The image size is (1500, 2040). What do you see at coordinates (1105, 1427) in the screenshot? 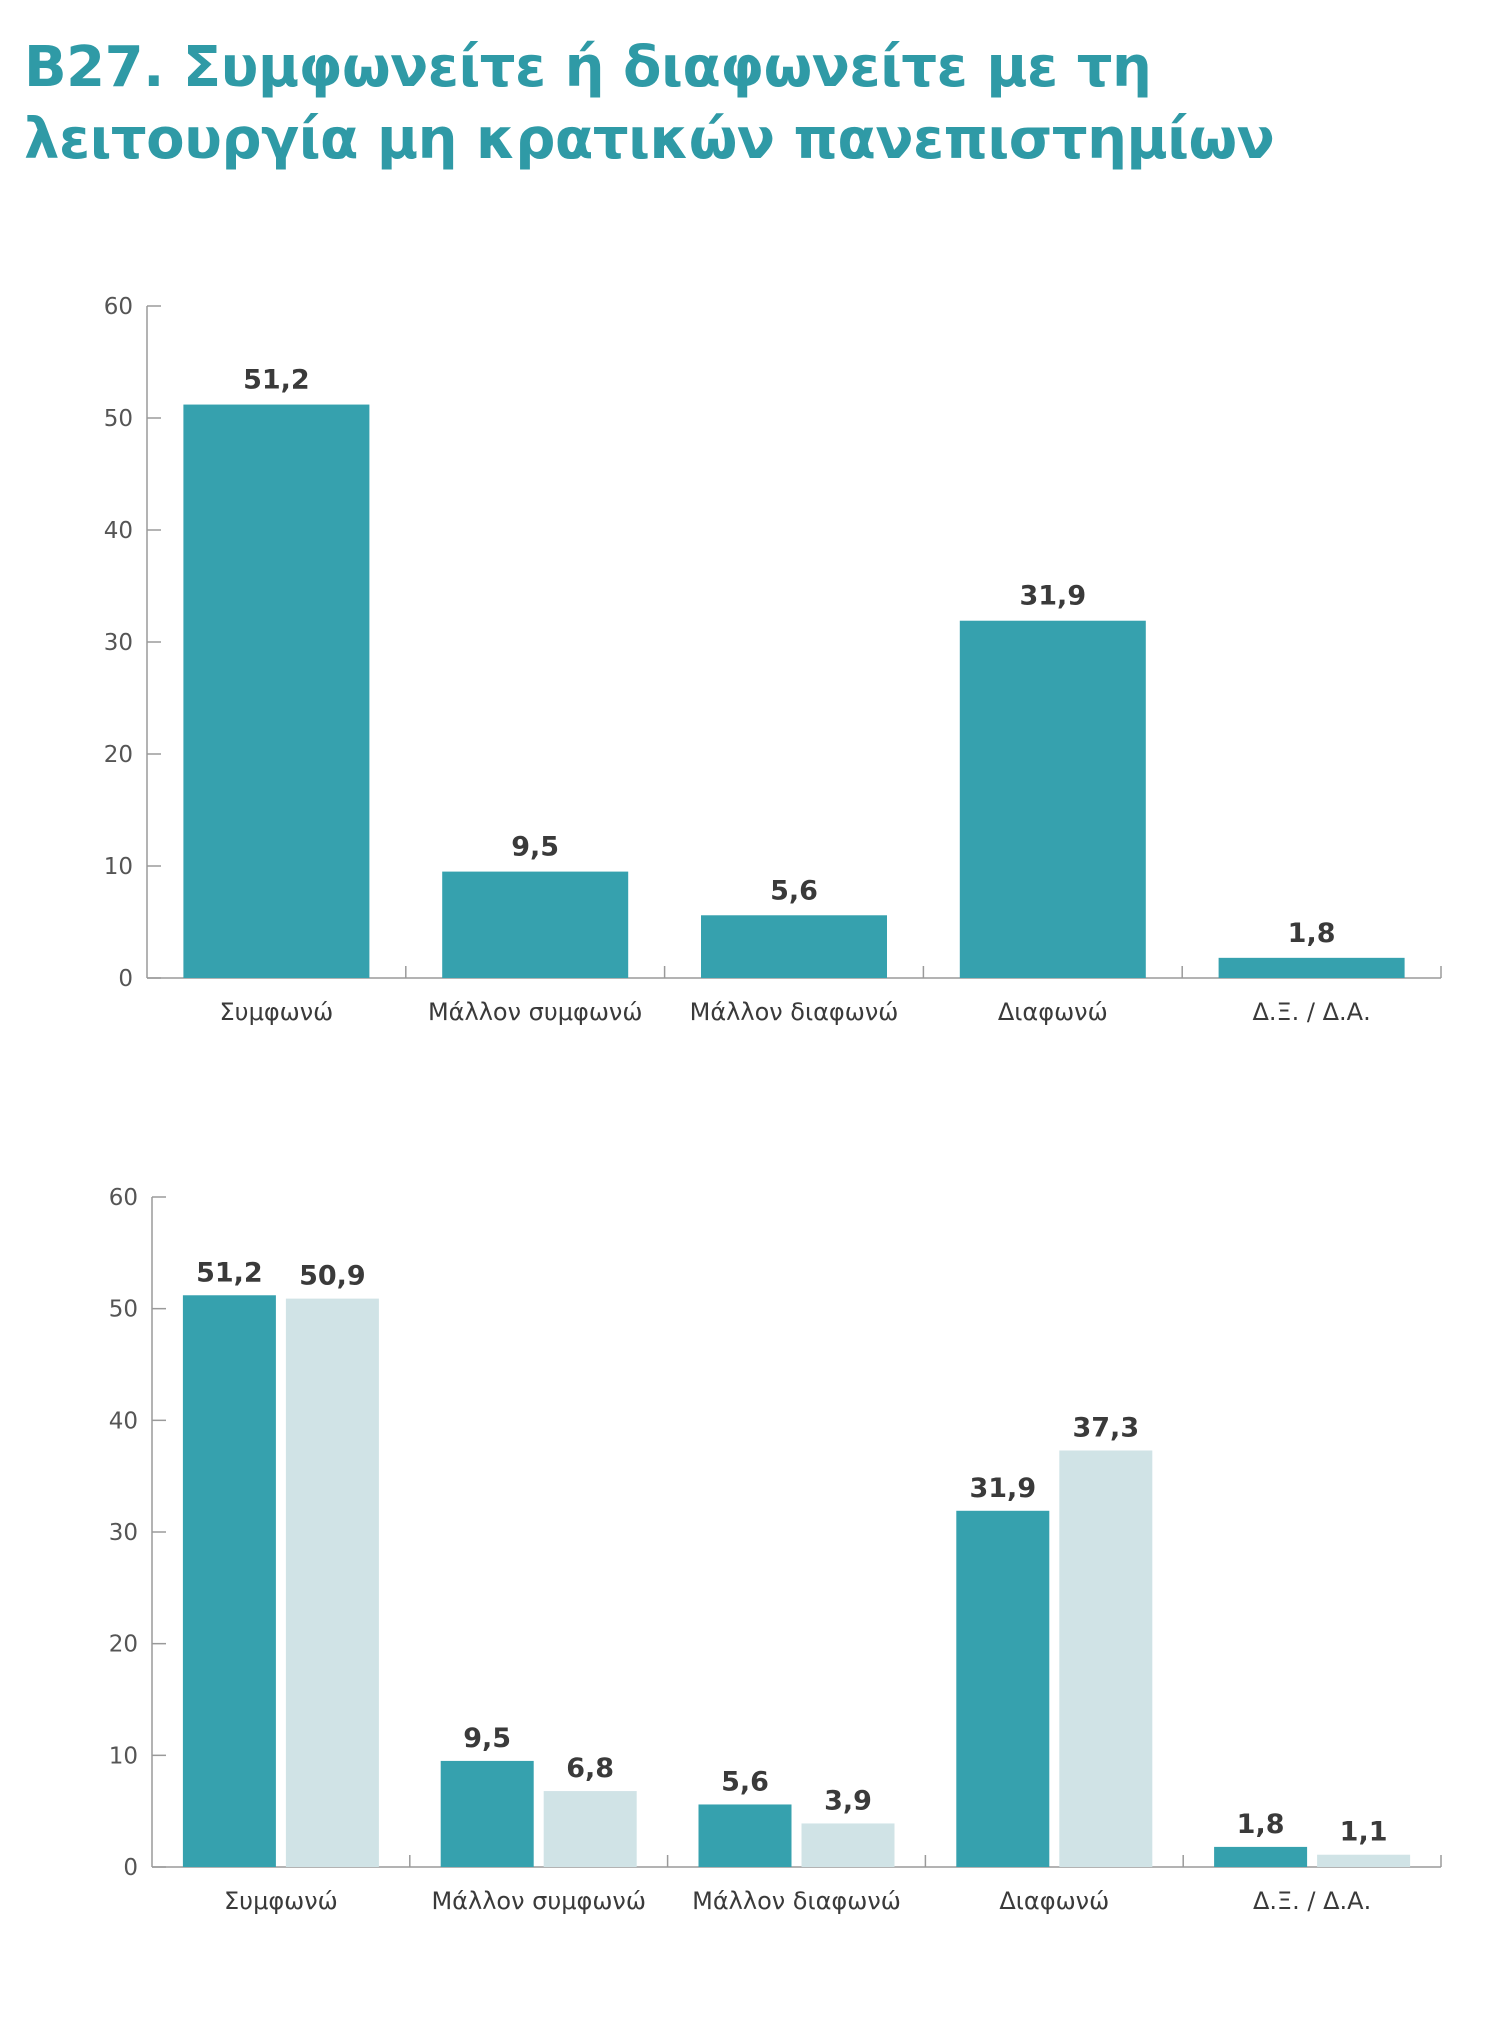
I see `bar-value-label: 37,3` at bounding box center [1105, 1427].